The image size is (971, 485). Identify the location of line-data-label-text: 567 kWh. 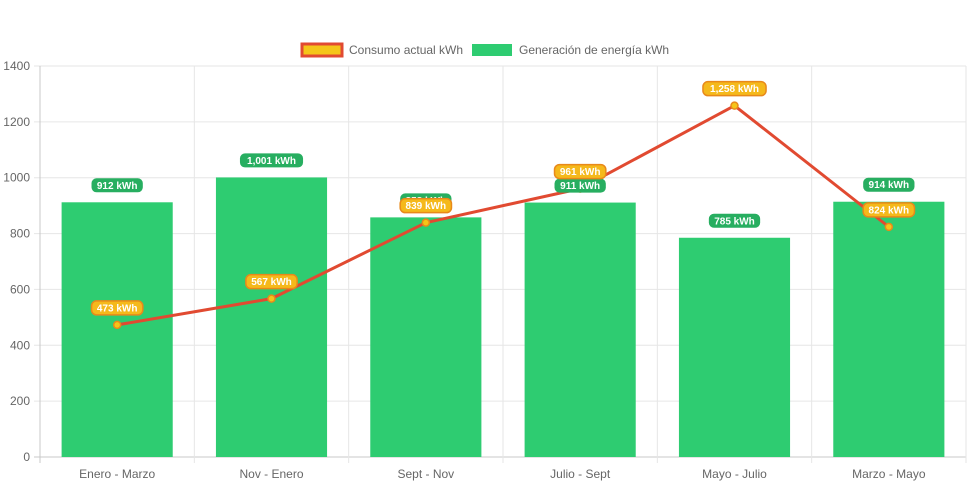
(271, 282).